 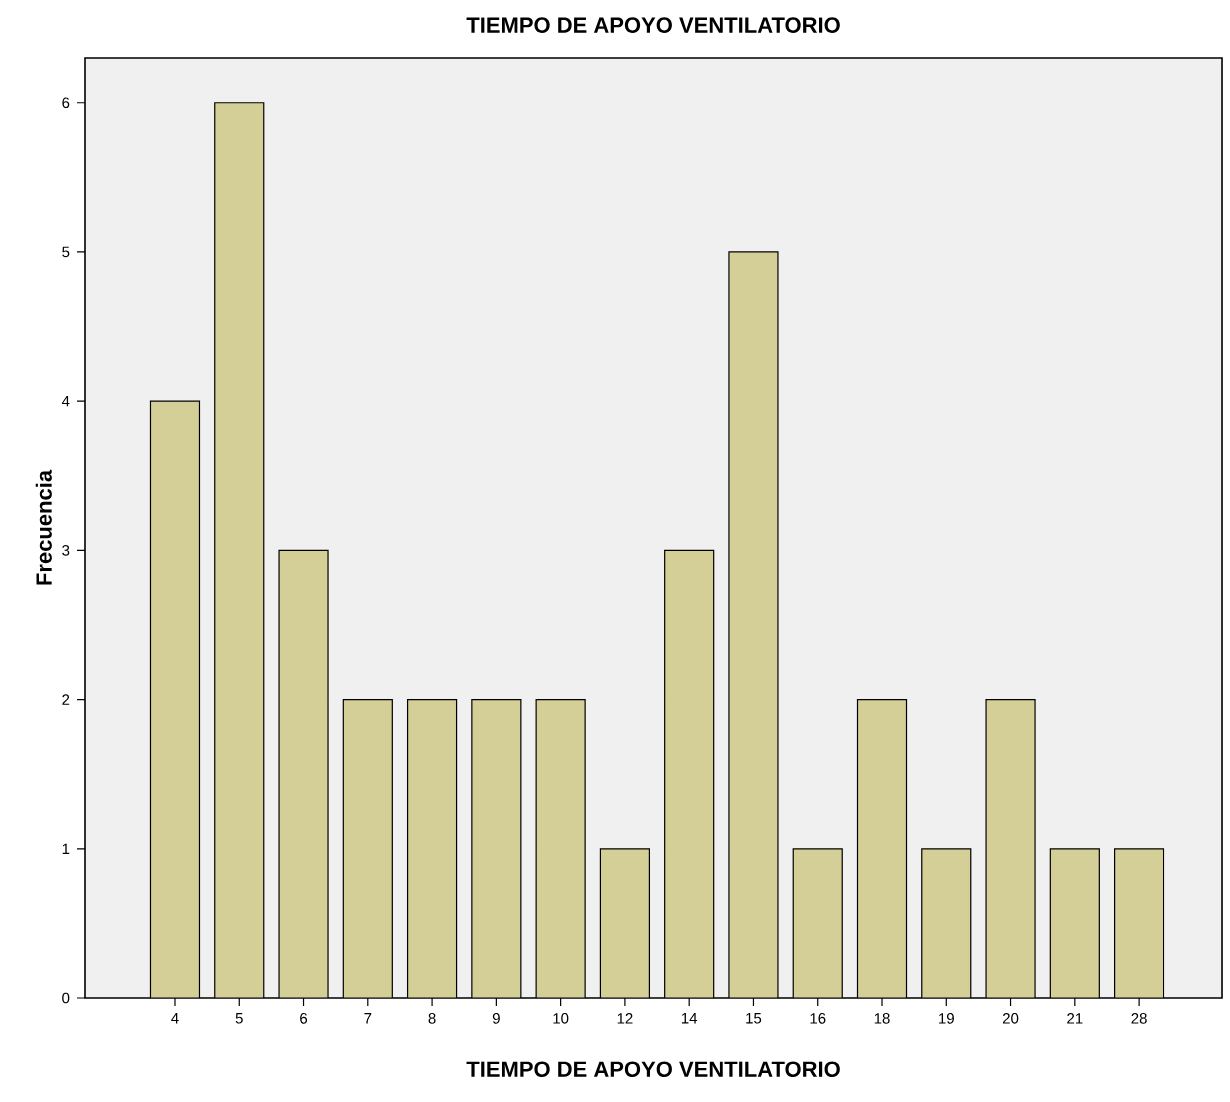 I want to click on y-tick-label: 2, so click(x=66, y=699).